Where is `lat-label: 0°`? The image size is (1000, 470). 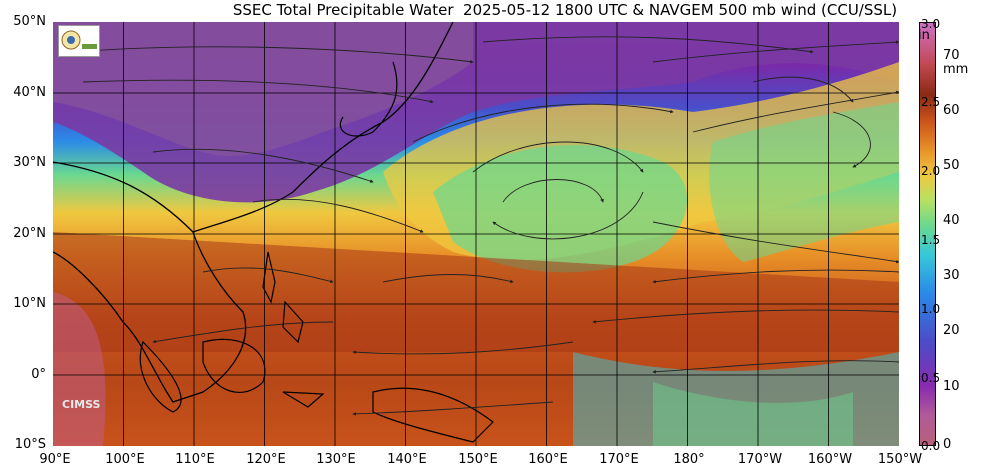
lat-label: 0° is located at coordinates (38, 374).